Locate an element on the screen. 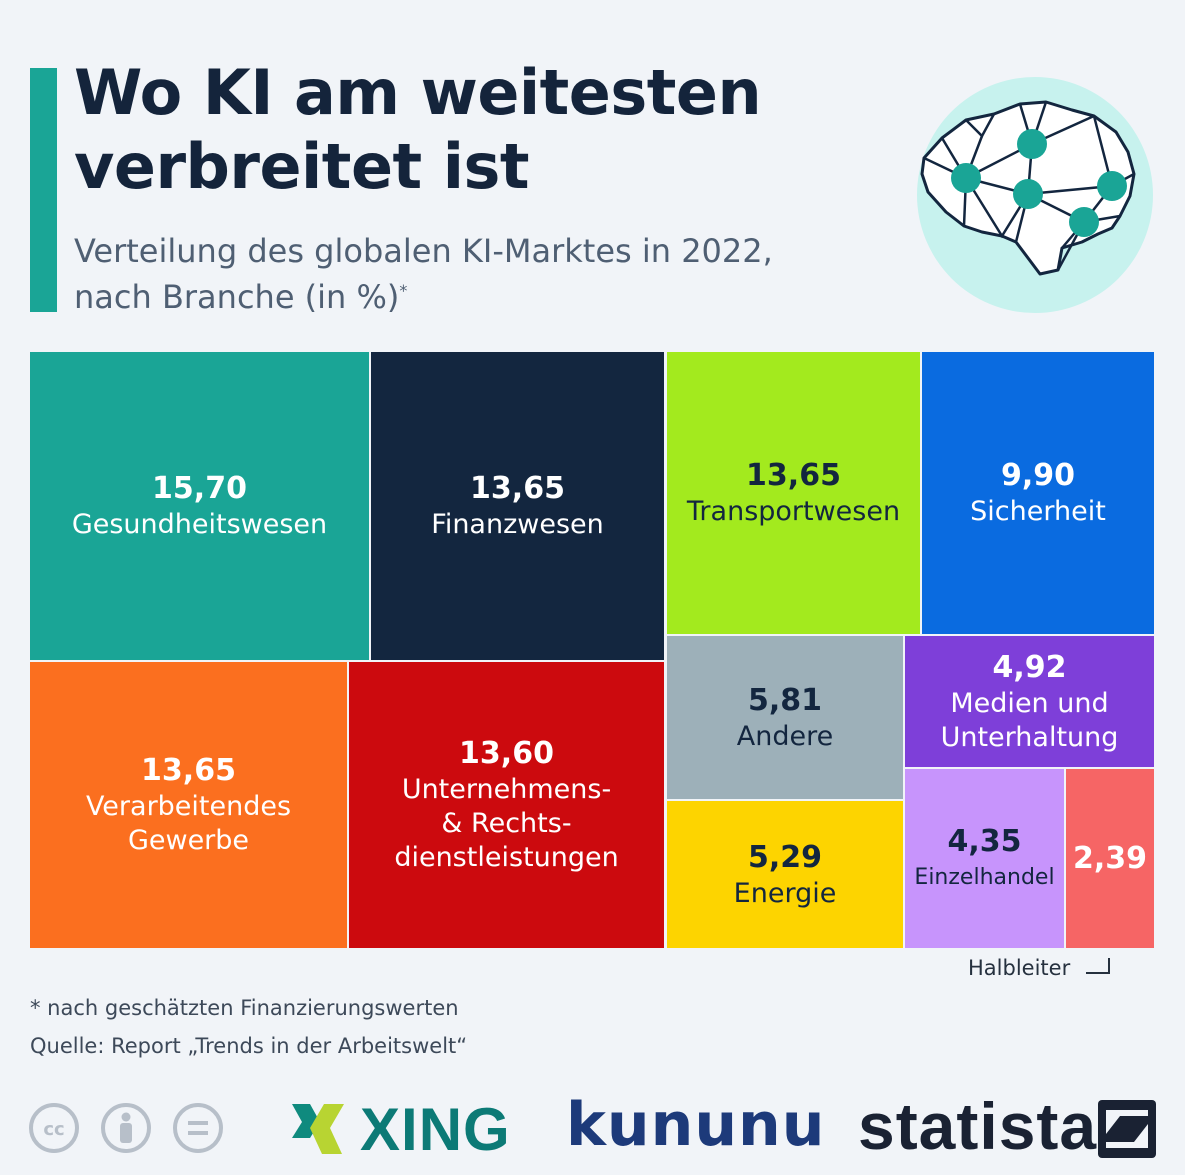 The image size is (1185, 1175). label-sicherheit: Sicherheit is located at coordinates (1038, 511).